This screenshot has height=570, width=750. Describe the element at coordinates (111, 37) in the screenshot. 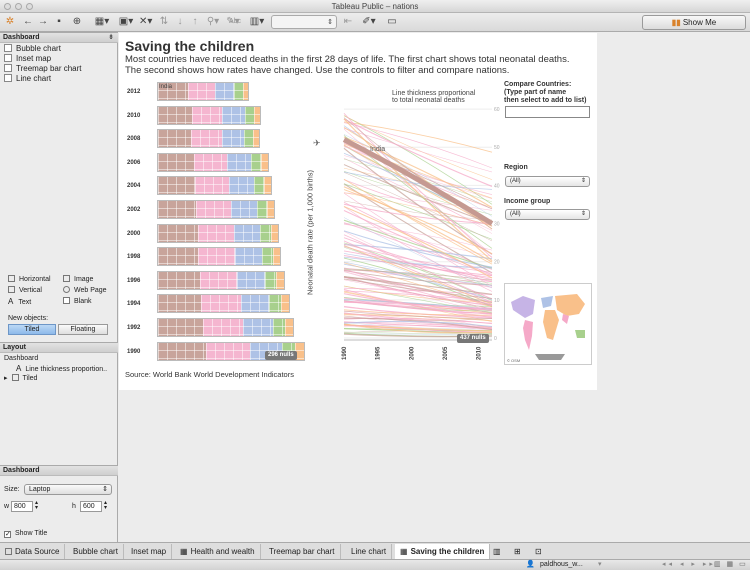

I see `pane-menu-icon: ⇟` at that location.